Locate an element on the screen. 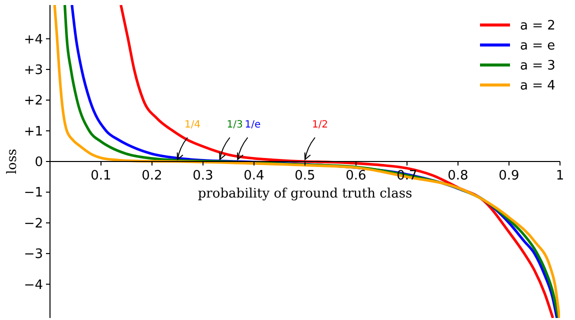 The width and height of the screenshot is (575, 320). legend-label: a = 3 is located at coordinates (538, 66).